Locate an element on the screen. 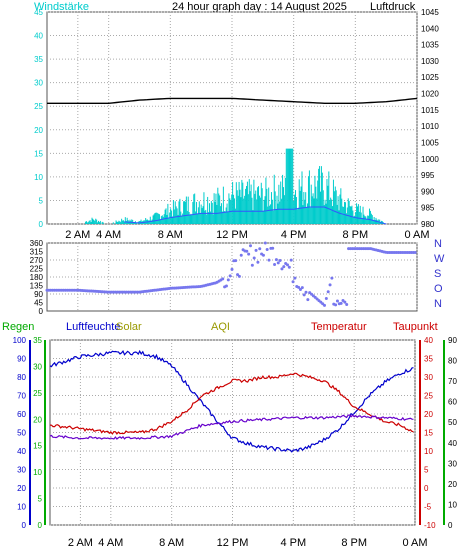 This screenshot has width=467, height=556. temperature-tick-label: -10 is located at coordinates (430, 525).